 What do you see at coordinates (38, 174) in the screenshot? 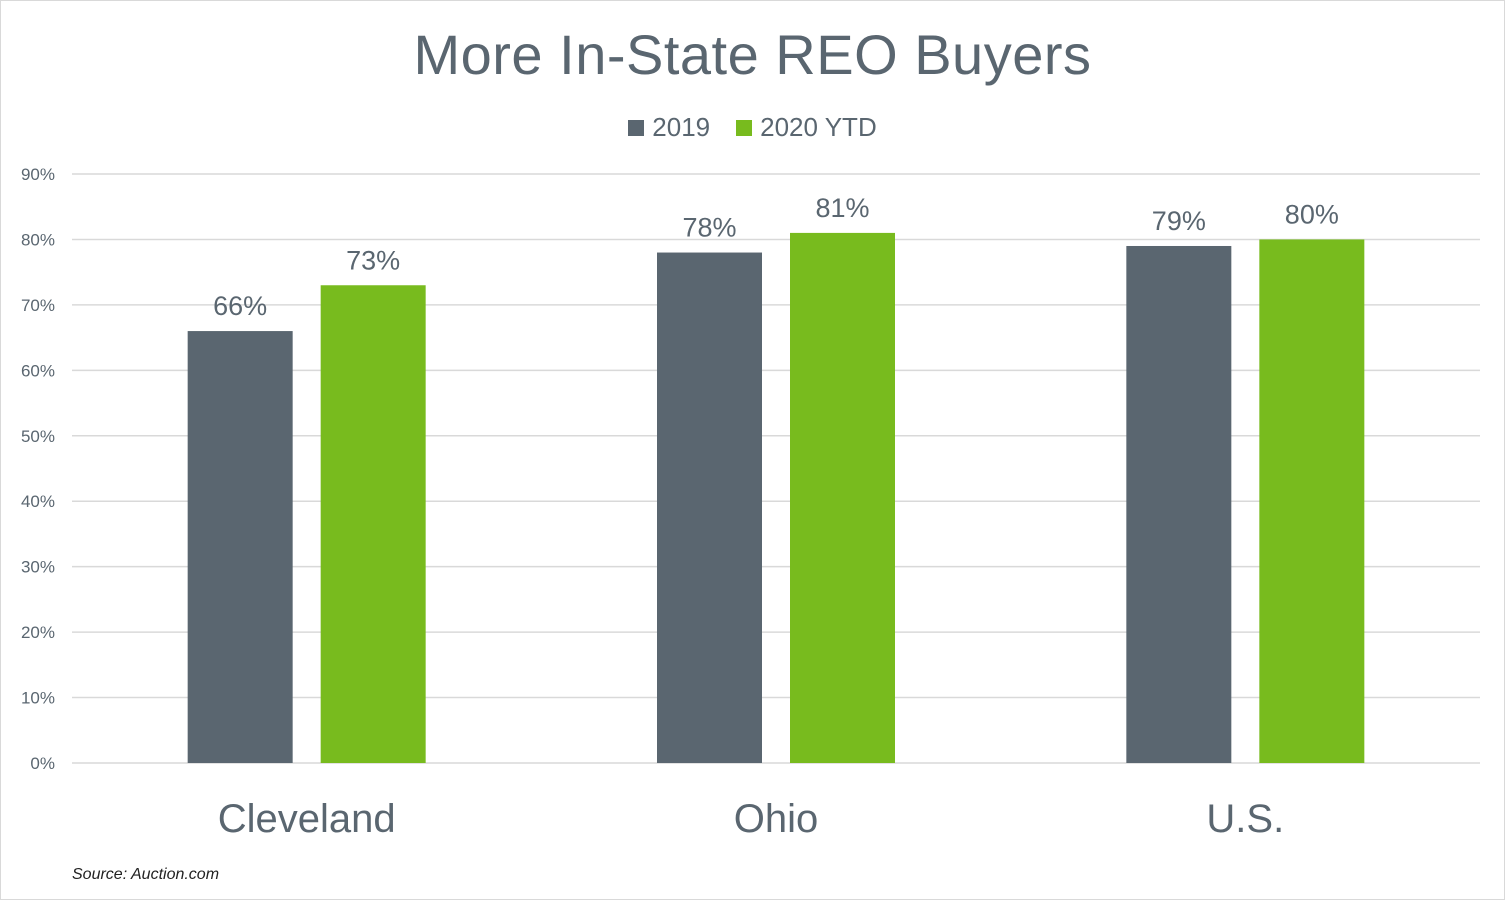
I see `y-tick-label: 90%` at bounding box center [38, 174].